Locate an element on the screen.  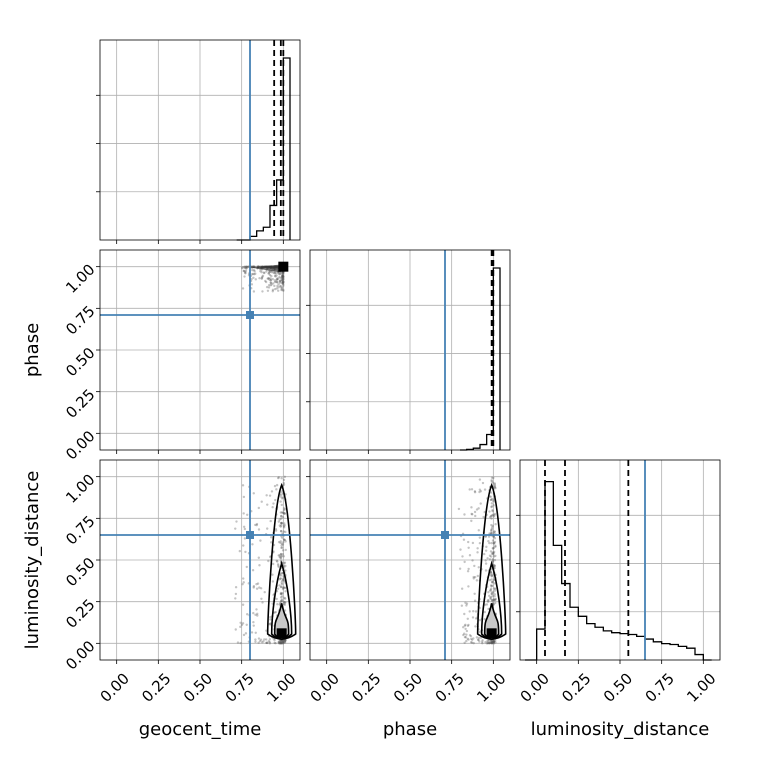
y-tick-label: 0.50 is located at coordinates (80, 572).